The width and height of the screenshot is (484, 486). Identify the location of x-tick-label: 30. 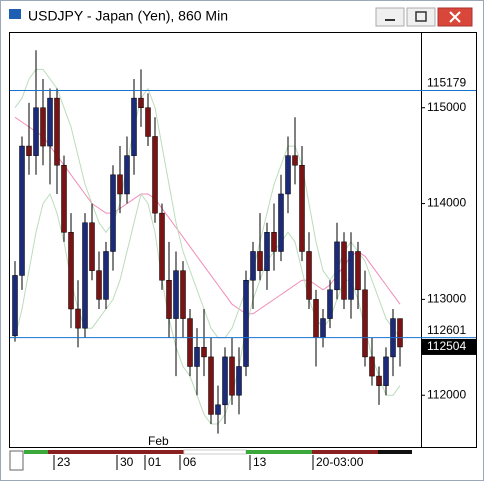
(127, 462).